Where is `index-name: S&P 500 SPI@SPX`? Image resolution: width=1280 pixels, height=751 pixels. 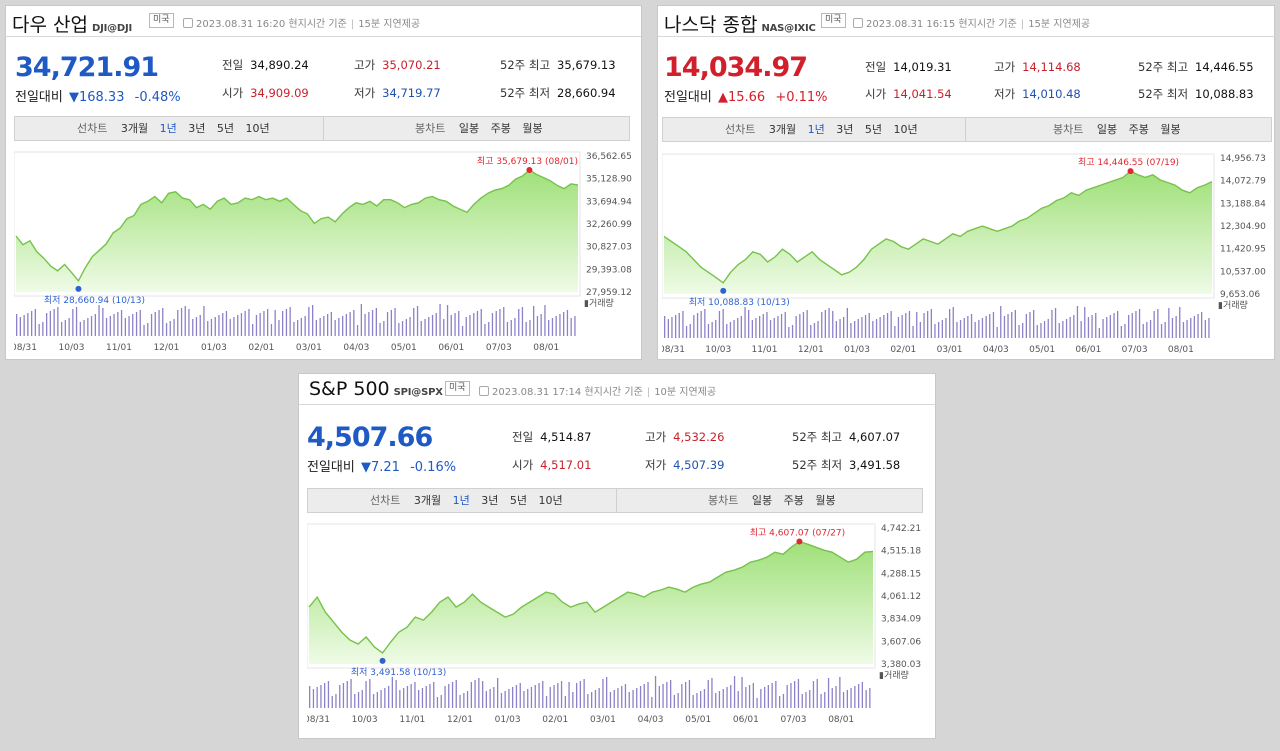
index-name: S&P 500 SPI@SPX is located at coordinates (376, 389).